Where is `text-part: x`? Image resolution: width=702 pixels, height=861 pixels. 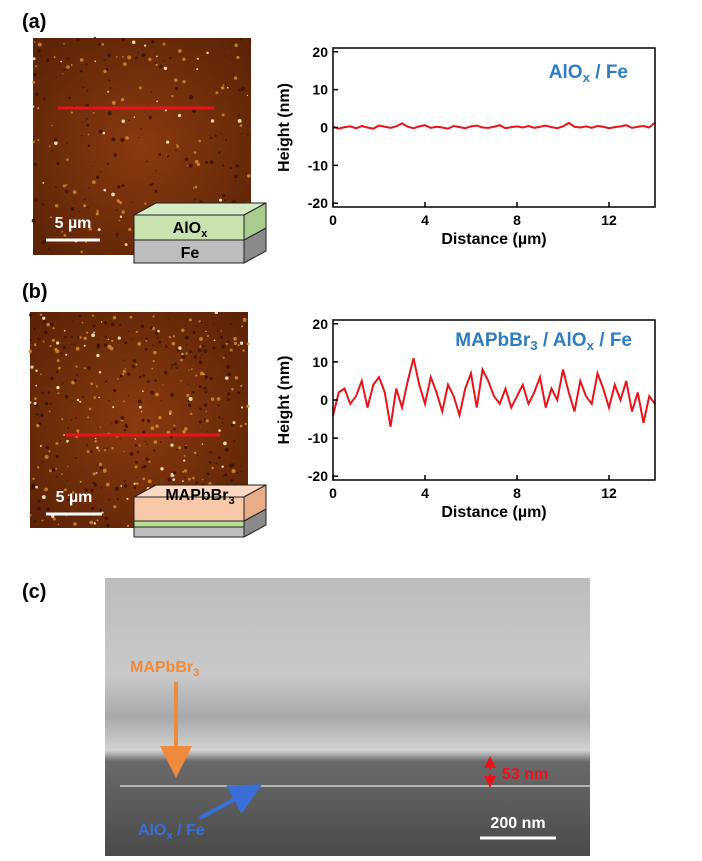
text-part: x is located at coordinates (591, 345).